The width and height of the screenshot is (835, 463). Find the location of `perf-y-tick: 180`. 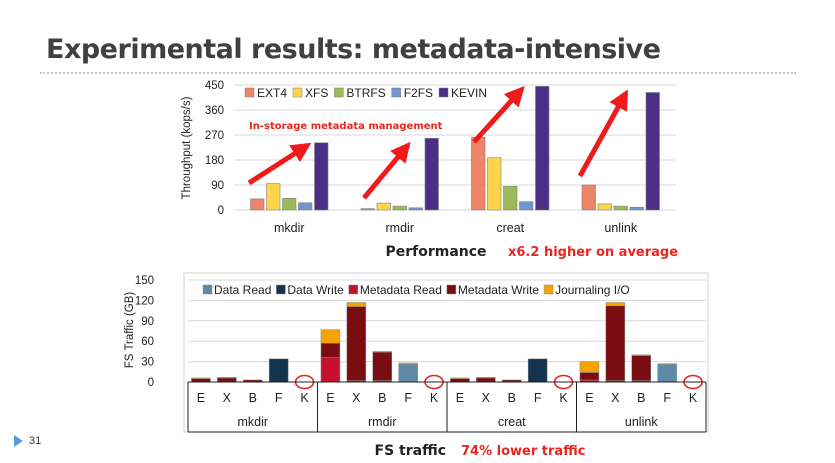

perf-y-tick: 180 is located at coordinates (214, 161).